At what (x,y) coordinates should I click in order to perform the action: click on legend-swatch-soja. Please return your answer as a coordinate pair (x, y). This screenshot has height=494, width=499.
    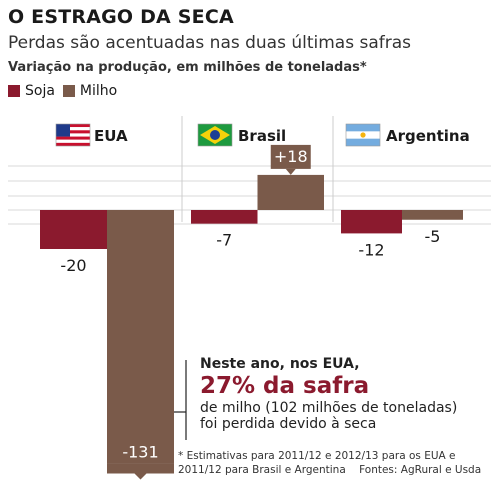
    Looking at the image, I should click on (14, 91).